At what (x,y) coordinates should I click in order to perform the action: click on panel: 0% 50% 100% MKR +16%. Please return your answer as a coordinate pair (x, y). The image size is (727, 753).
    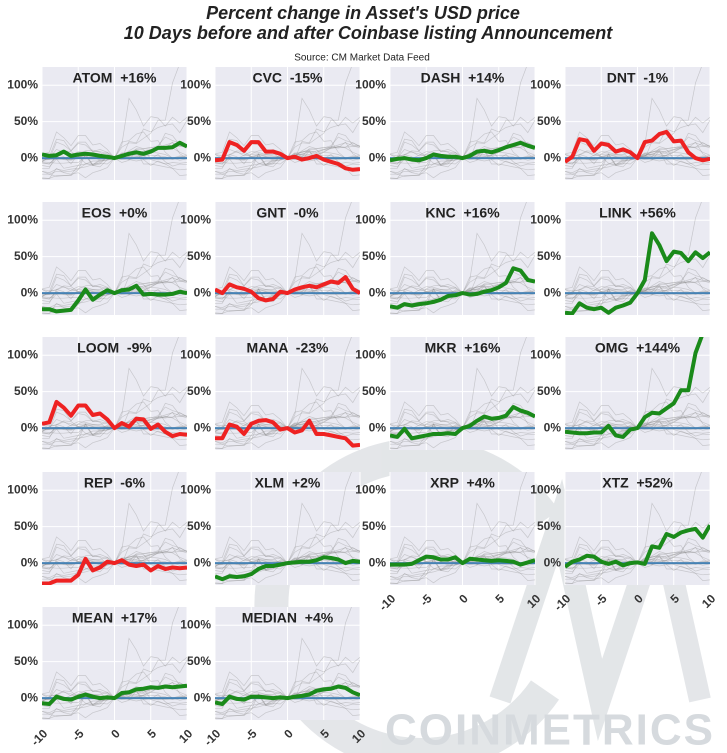
    Looking at the image, I should click on (445, 393).